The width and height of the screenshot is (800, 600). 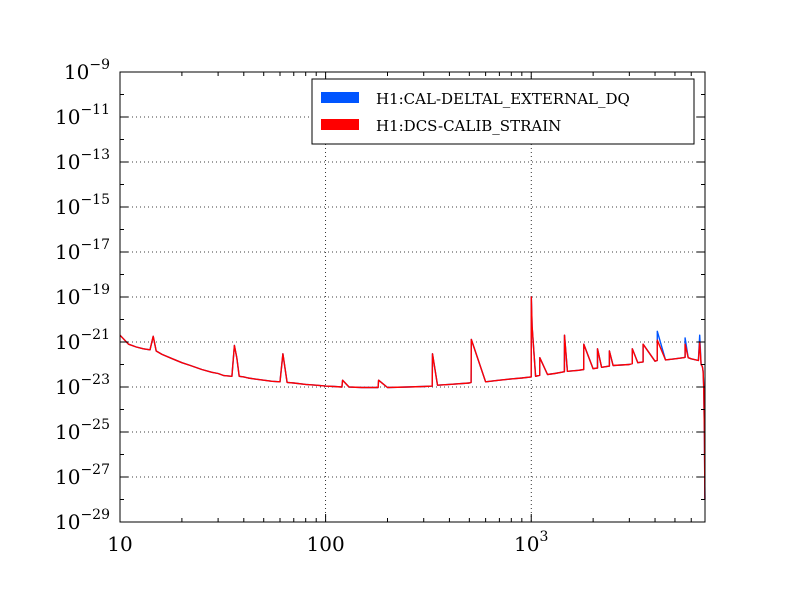 I want to click on y-tick-exponent: −23, so click(x=95, y=380).